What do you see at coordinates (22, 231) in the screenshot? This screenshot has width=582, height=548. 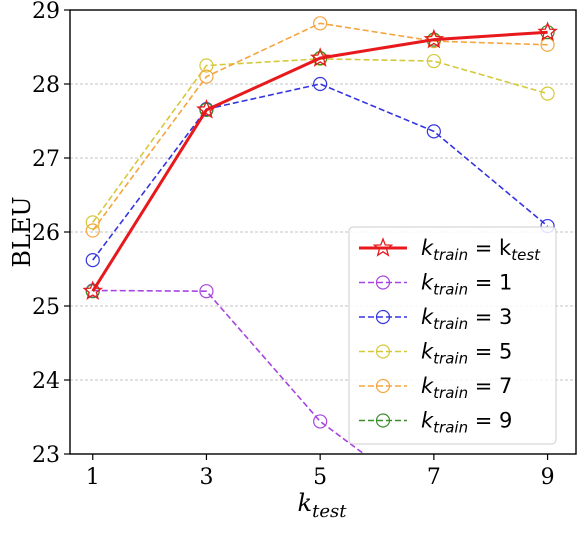 I see `y-axis-label: BLEU` at bounding box center [22, 231].